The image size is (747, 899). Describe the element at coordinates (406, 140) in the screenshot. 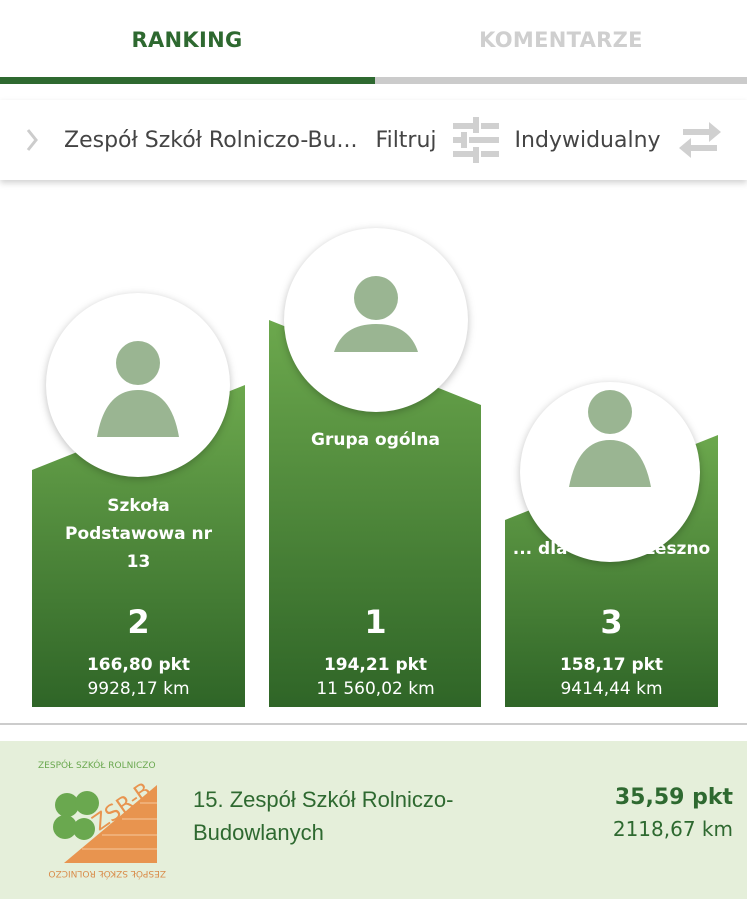

I see `filter-label: Filtruj` at that location.